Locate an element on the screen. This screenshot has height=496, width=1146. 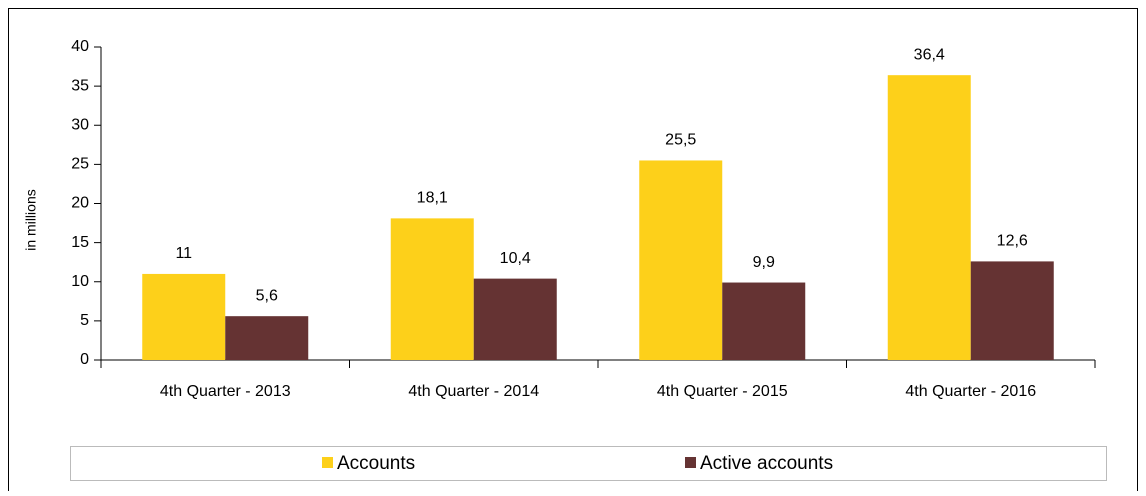
data-label: 36,4 is located at coordinates (929, 54).